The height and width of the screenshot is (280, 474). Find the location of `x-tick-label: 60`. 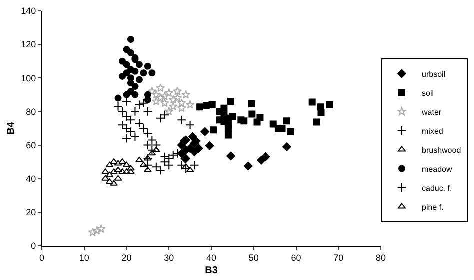

x-tick-label: 60 is located at coordinates (296, 257).